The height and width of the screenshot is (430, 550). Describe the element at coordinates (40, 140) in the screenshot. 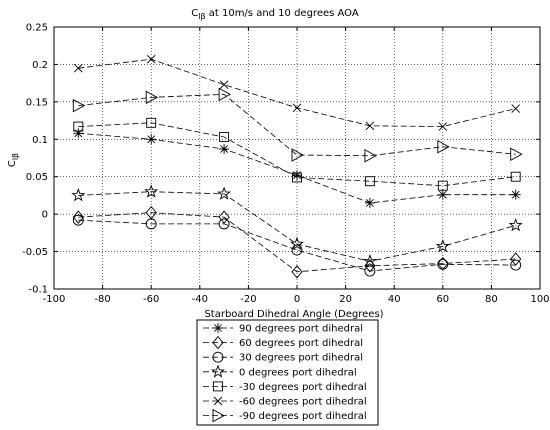

I see `y-tick-label: 0.1` at that location.